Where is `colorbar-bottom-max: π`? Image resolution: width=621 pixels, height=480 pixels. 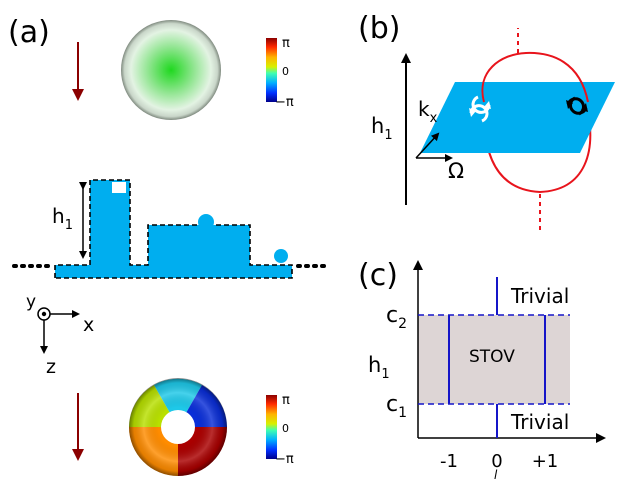 colorbar-bottom-max: π is located at coordinates (286, 400).